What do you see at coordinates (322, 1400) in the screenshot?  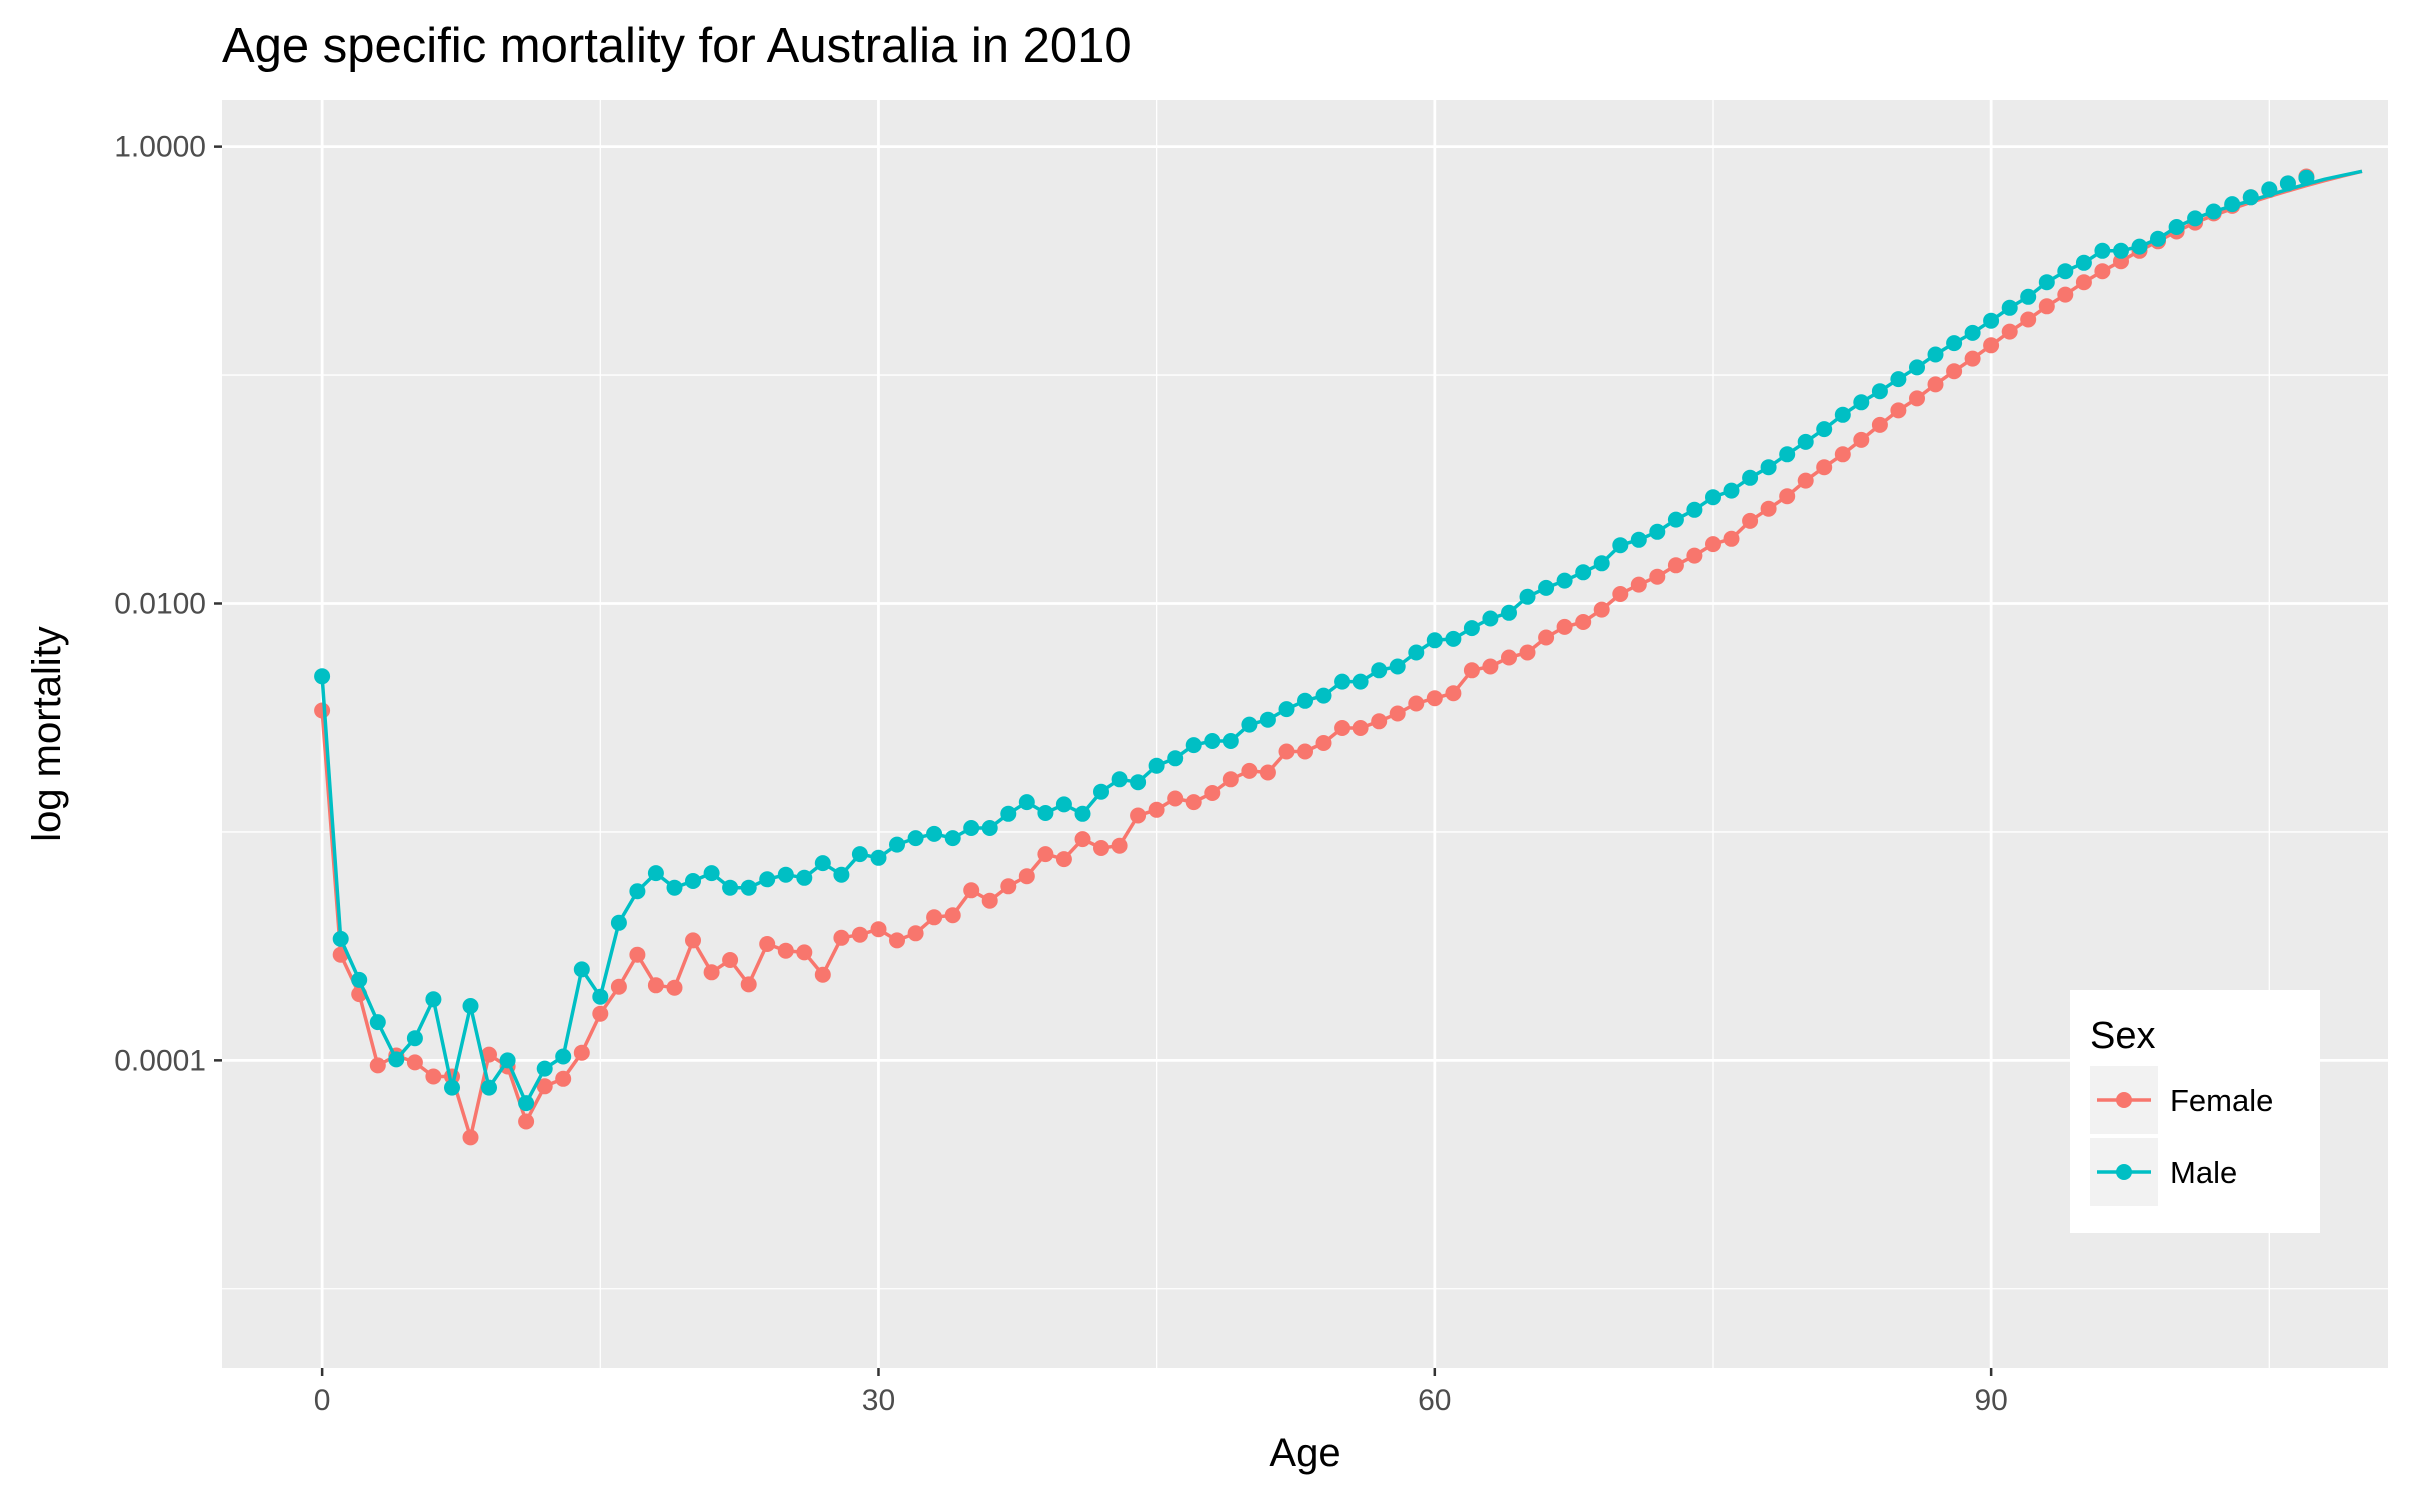 I see `x-tick-label-0: 0` at bounding box center [322, 1400].